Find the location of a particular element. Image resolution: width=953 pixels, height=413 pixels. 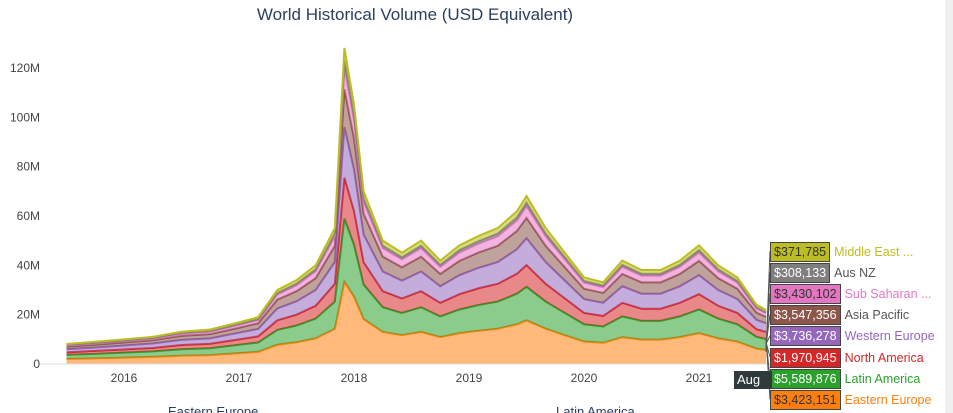

hover-value: $5,589,876 is located at coordinates (805, 378).